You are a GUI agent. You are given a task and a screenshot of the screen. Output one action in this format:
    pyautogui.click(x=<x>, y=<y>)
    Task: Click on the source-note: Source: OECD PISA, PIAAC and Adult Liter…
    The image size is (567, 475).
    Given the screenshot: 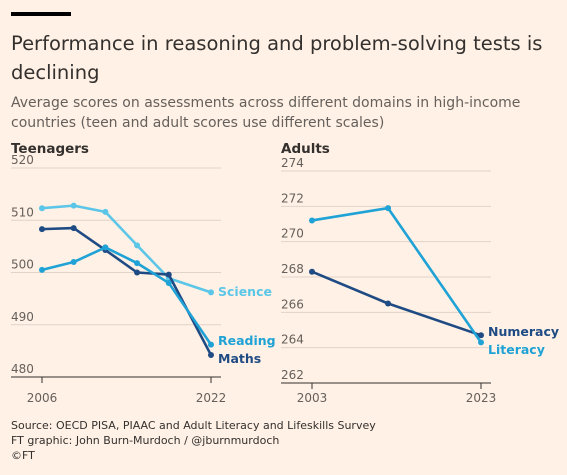 What is the action you would take?
    pyautogui.click(x=193, y=425)
    